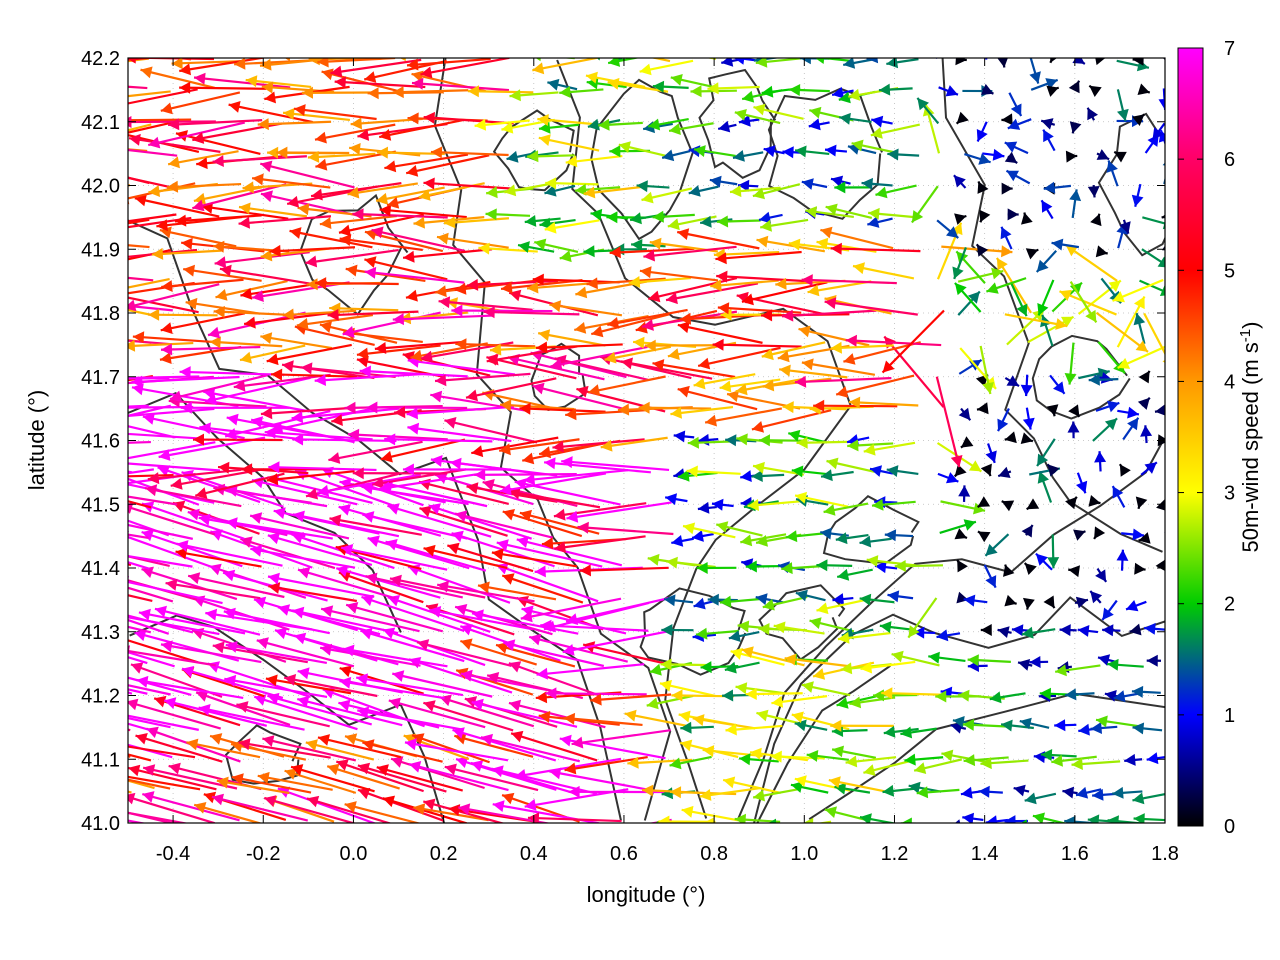 This screenshot has width=1280, height=960. Describe the element at coordinates (1229, 827) in the screenshot. I see `colorbar-tick-label: 0` at that location.